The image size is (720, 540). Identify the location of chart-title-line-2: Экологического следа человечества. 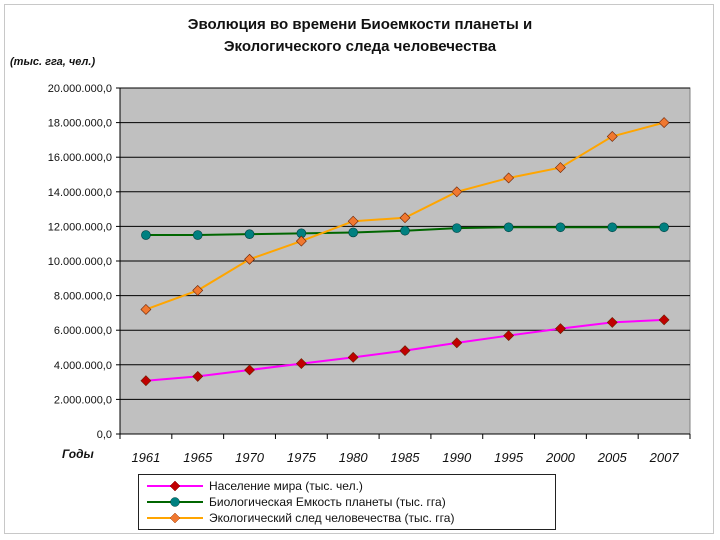
(360, 46).